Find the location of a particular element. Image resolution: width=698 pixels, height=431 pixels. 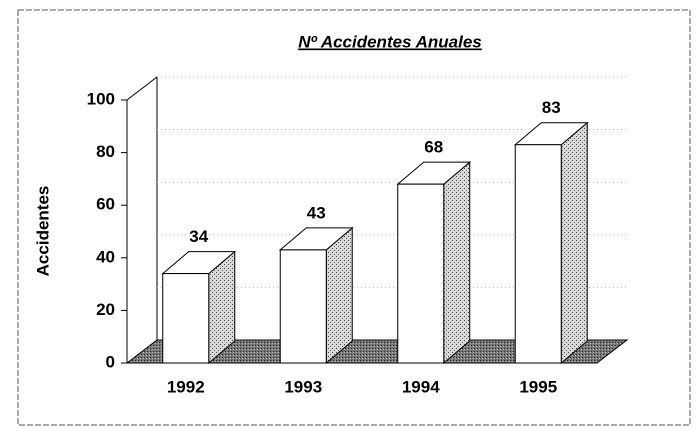

data-label: 83 is located at coordinates (551, 107).